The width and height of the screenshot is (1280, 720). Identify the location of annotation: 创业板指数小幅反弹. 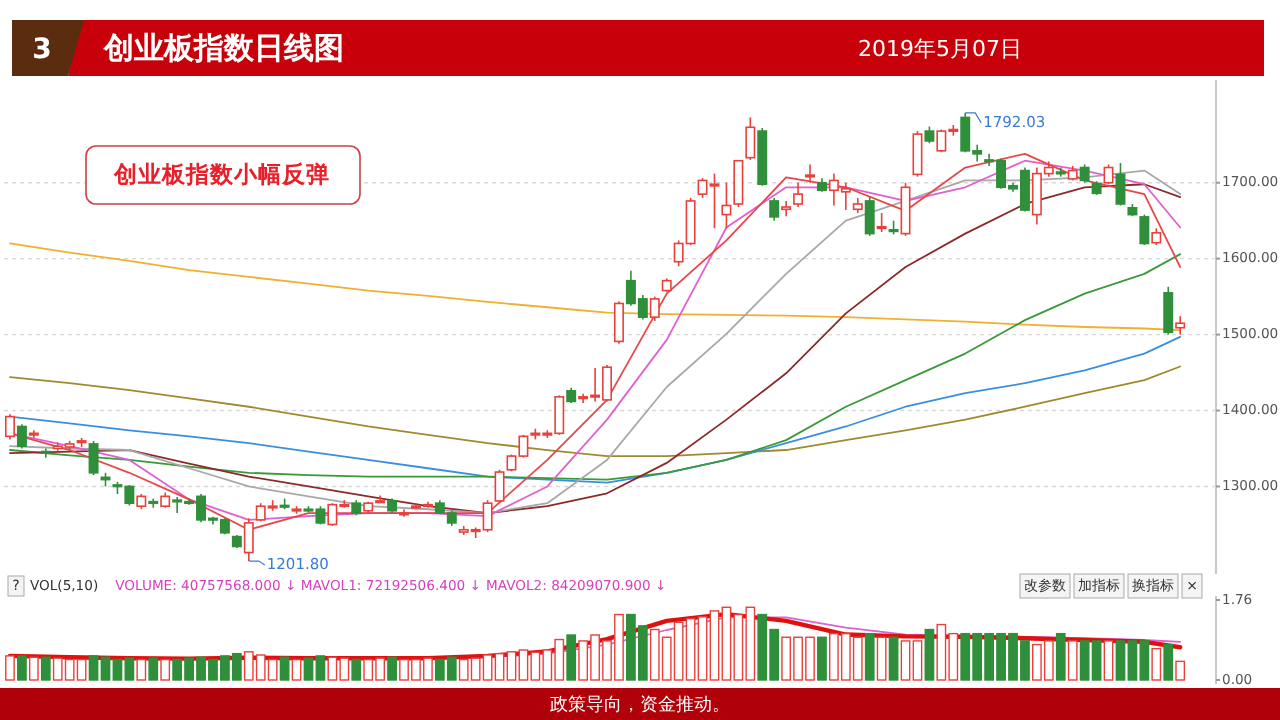
(221, 174).